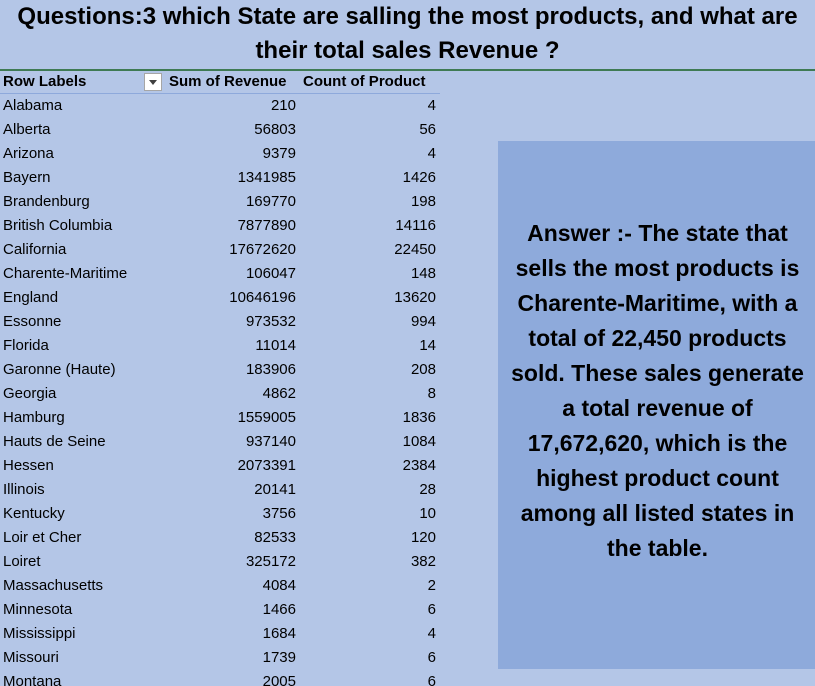  I want to click on table-row: Georgia 4862 8, so click(220, 394).